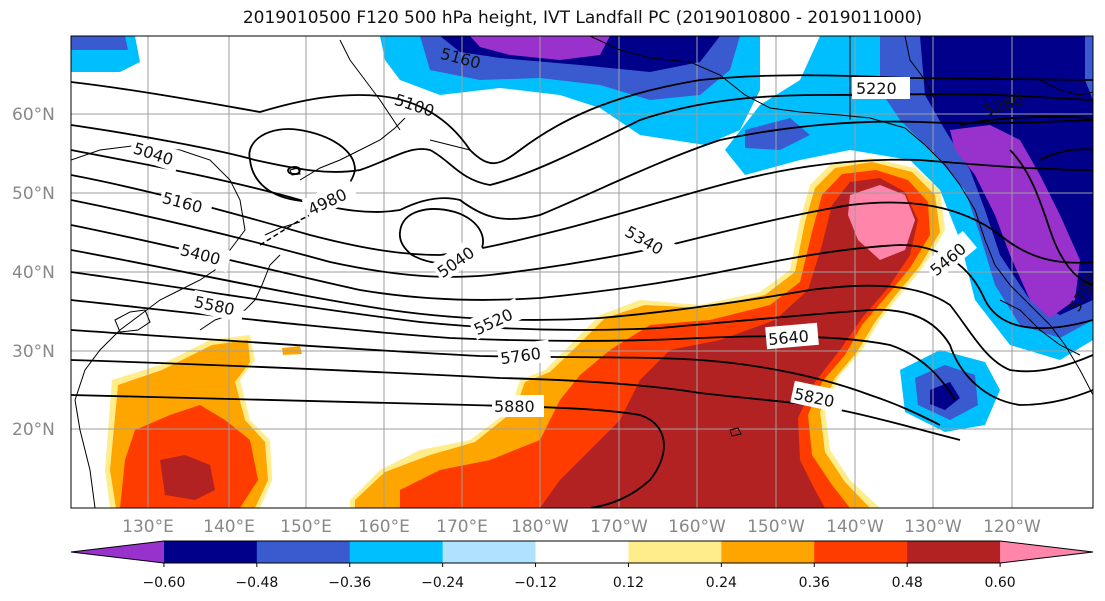  I want to click on lon-label: 150°E, so click(306, 527).